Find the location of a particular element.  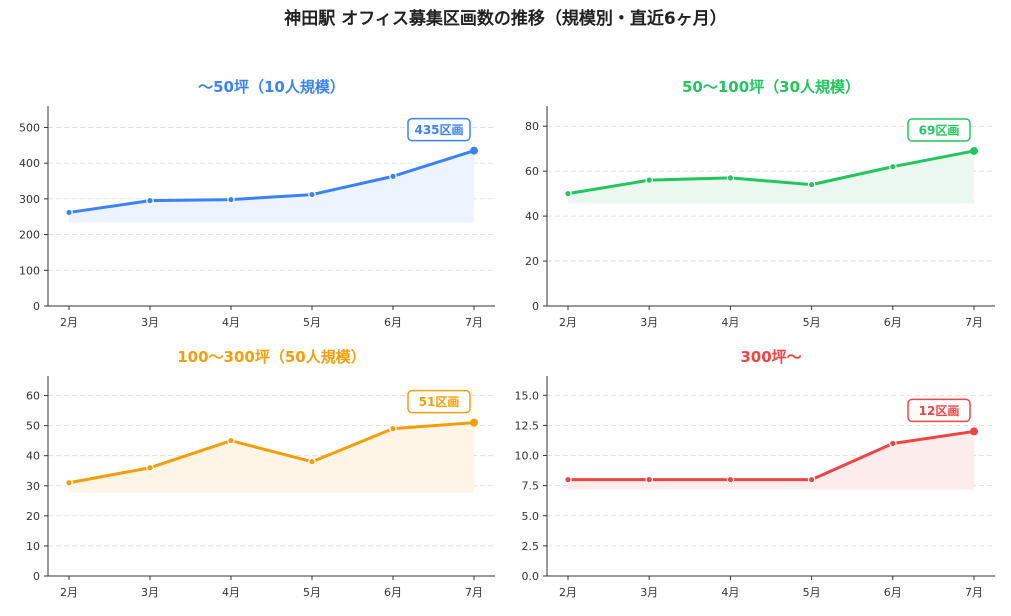

page-title: 神田駅 オフィス募集区画数の推移（規模別・直近6ヶ月） is located at coordinates (505, 19).